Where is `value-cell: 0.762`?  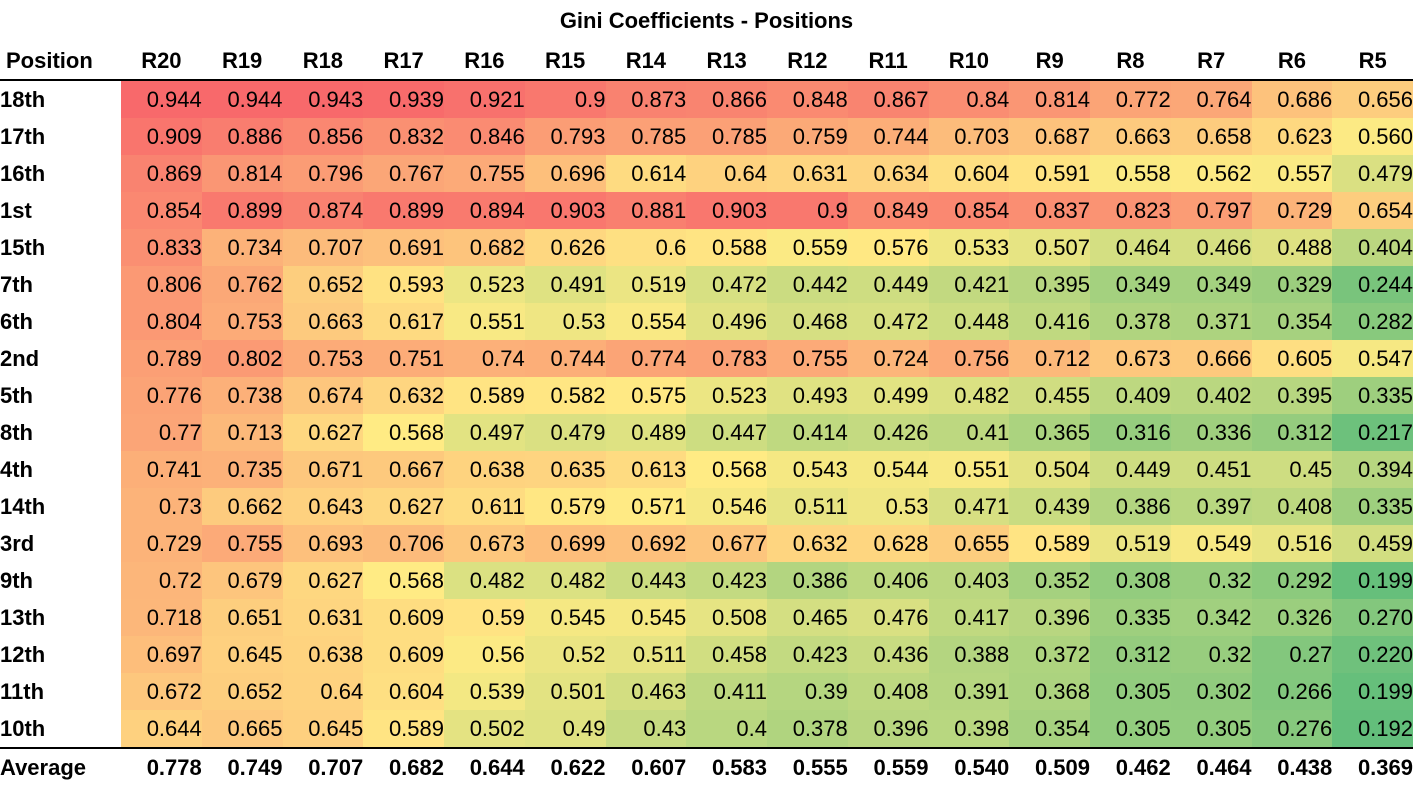 value-cell: 0.762 is located at coordinates (242, 284).